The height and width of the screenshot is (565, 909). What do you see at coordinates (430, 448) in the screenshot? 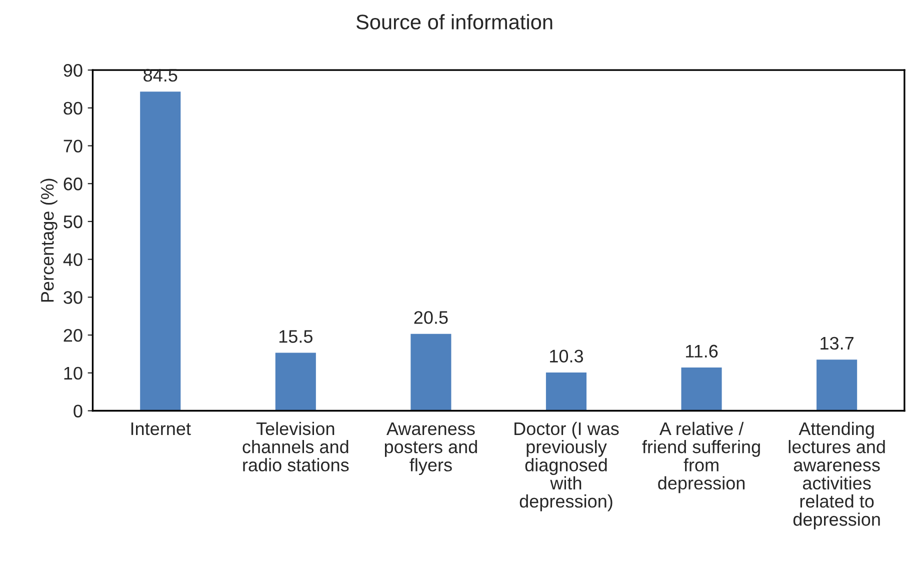
I see `x-tick-label: Awareness posters and flyers` at bounding box center [430, 448].